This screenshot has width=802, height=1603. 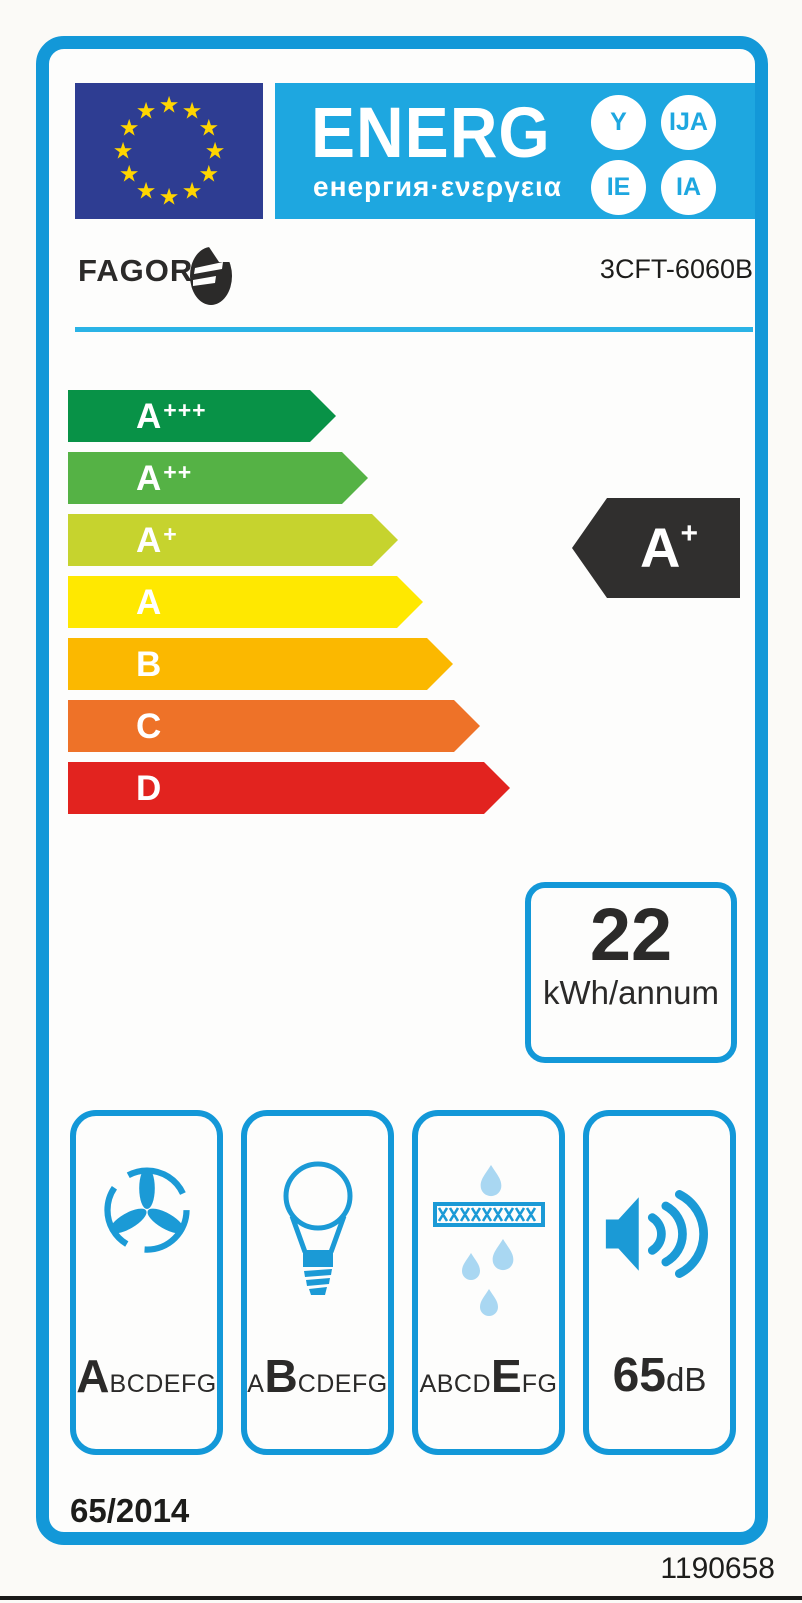 I want to click on fagor-logo-icon, so click(x=211, y=278).